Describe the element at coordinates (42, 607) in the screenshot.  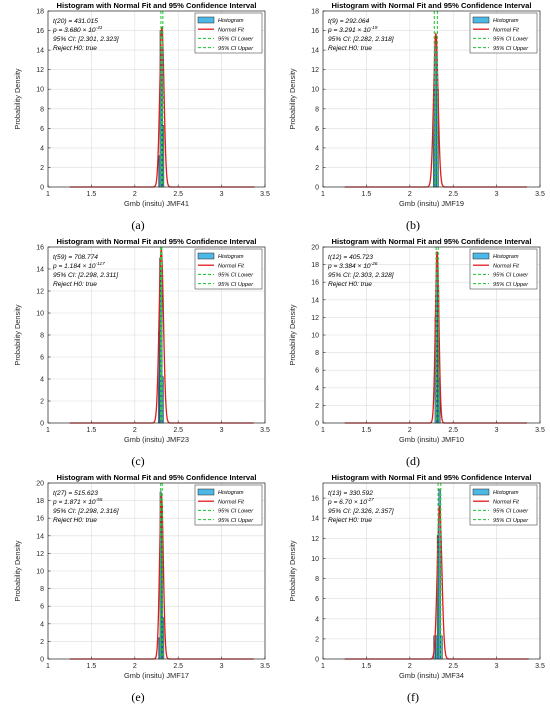
I see `panel-e-y-tick-label: 6` at that location.